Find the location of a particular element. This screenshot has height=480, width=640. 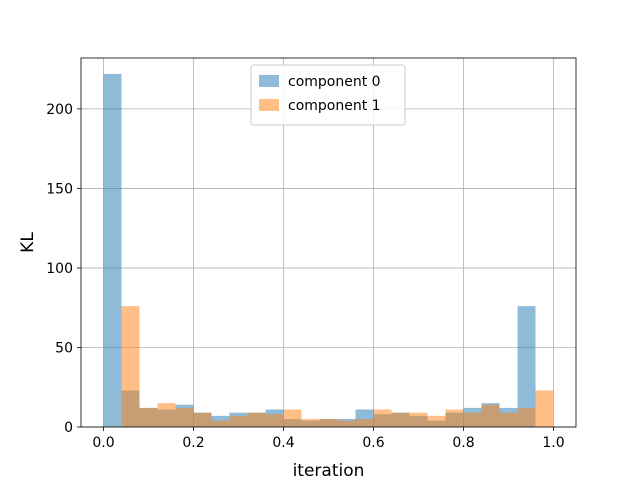

x-axis-label: iteration is located at coordinates (329, 470).